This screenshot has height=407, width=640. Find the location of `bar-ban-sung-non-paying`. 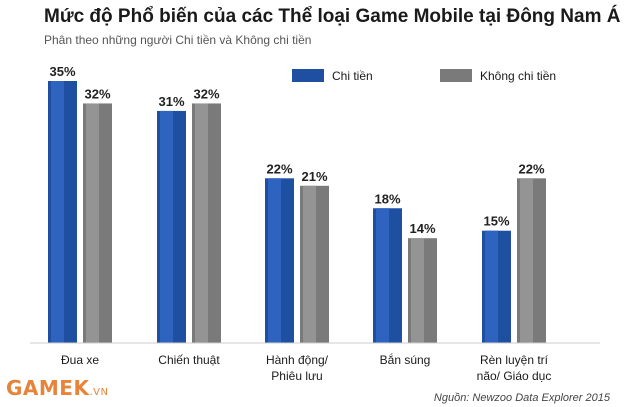

bar-ban-sung-non-paying is located at coordinates (422, 290).